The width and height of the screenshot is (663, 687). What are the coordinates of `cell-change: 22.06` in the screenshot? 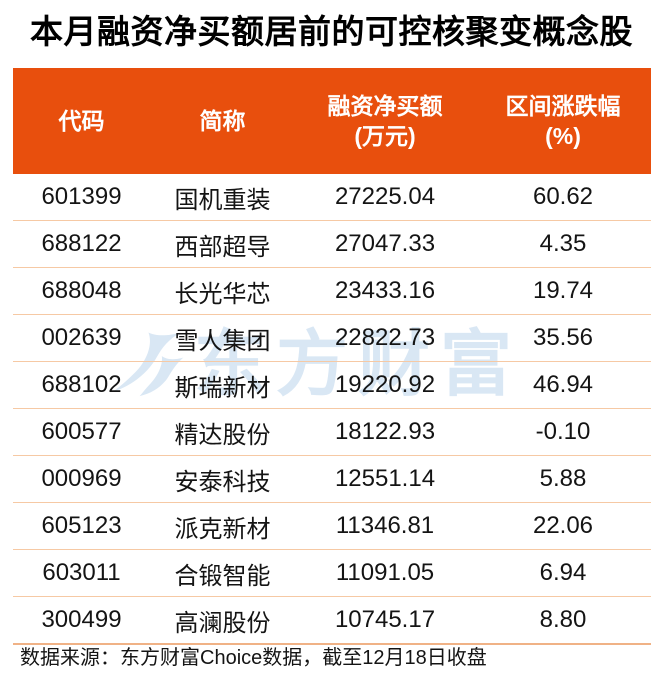 It's located at (563, 525).